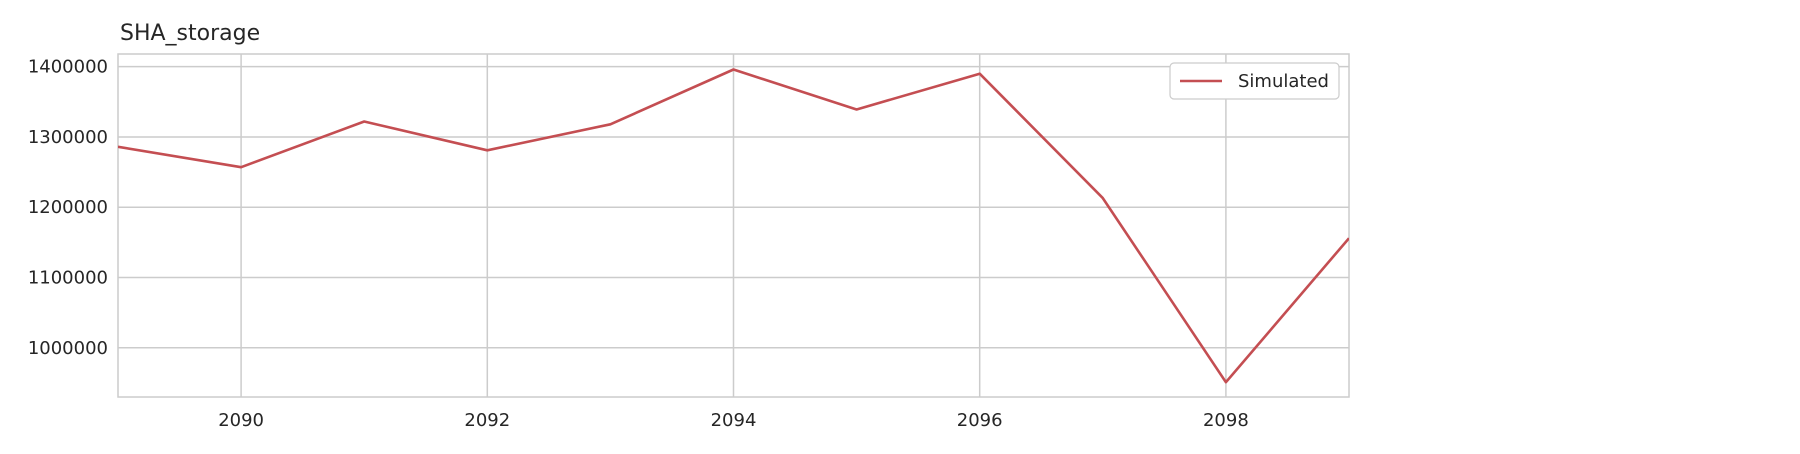 This screenshot has height=454, width=1800. I want to click on x-tick-label: 2098, so click(1226, 420).